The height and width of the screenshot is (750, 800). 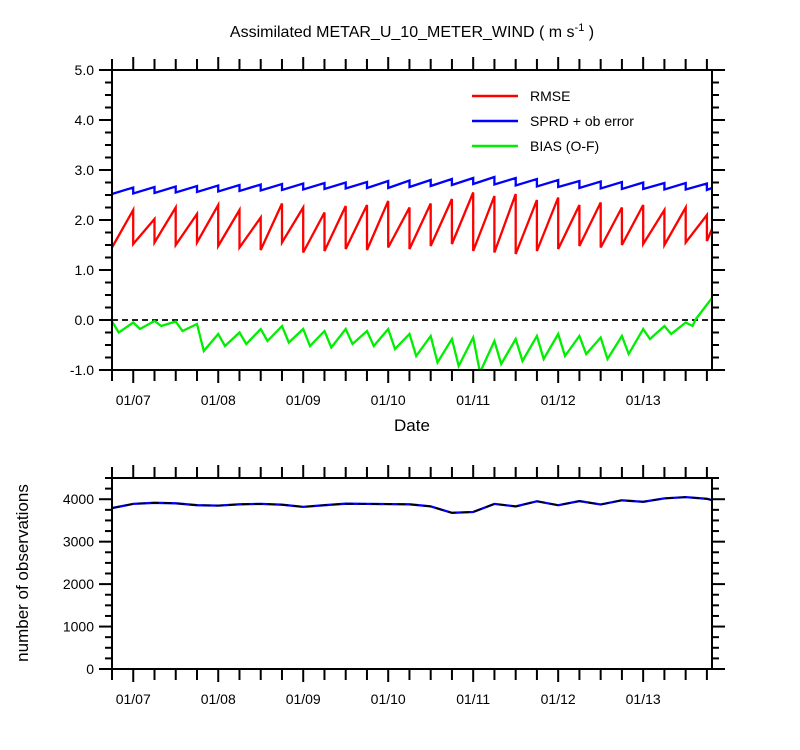 What do you see at coordinates (580, 28) in the screenshot?
I see `chart-title-superscript: -1` at bounding box center [580, 28].